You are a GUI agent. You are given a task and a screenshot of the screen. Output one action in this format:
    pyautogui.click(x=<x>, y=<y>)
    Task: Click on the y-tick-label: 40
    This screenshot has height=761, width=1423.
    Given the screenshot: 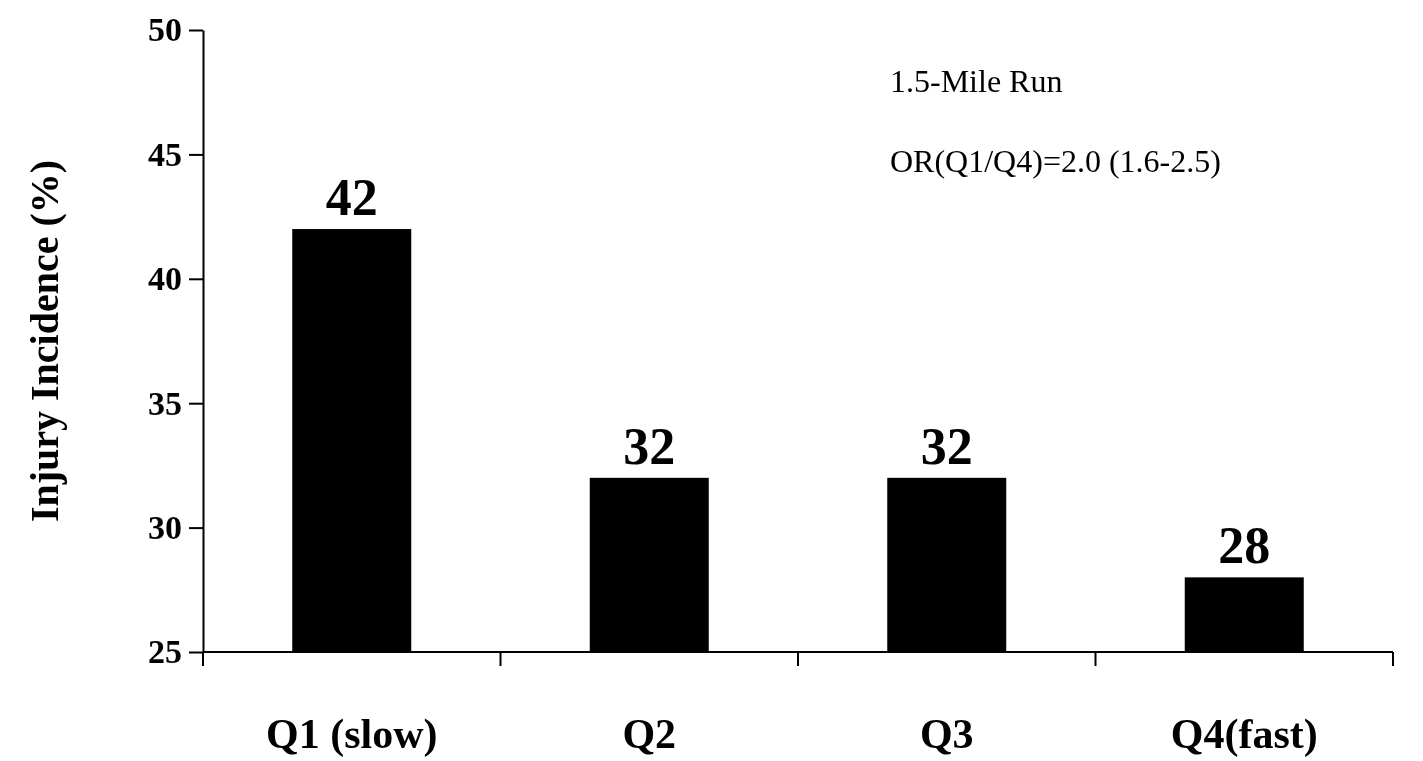 What is the action you would take?
    pyautogui.click(x=165, y=279)
    